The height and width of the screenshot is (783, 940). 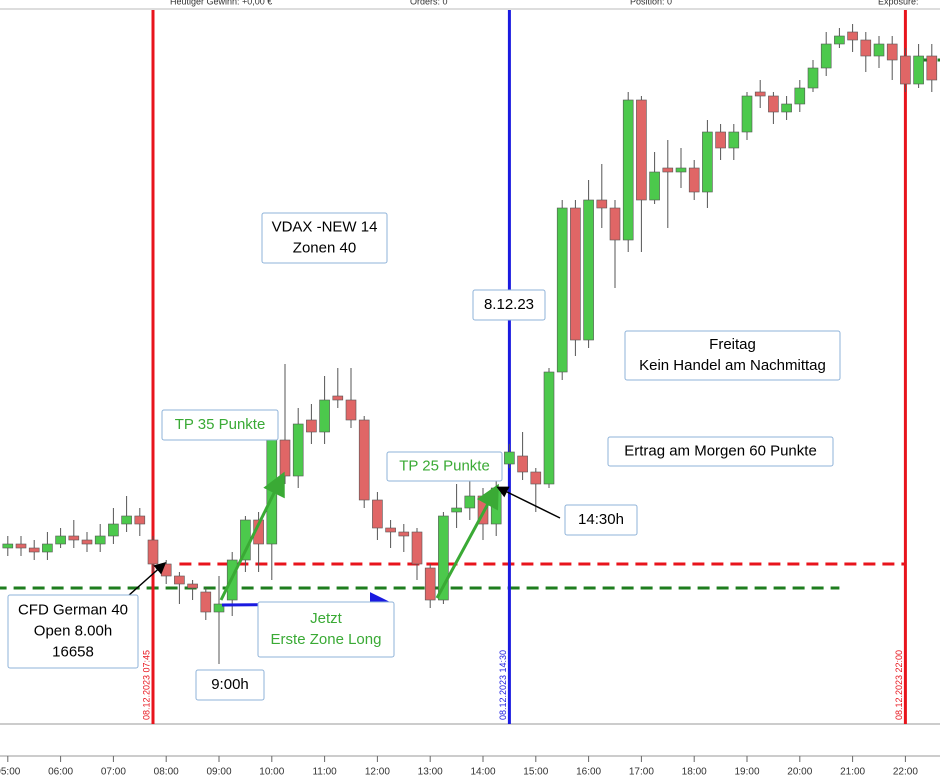 What do you see at coordinates (73, 609) in the screenshot?
I see `annotation-text: CFD German 40` at bounding box center [73, 609].